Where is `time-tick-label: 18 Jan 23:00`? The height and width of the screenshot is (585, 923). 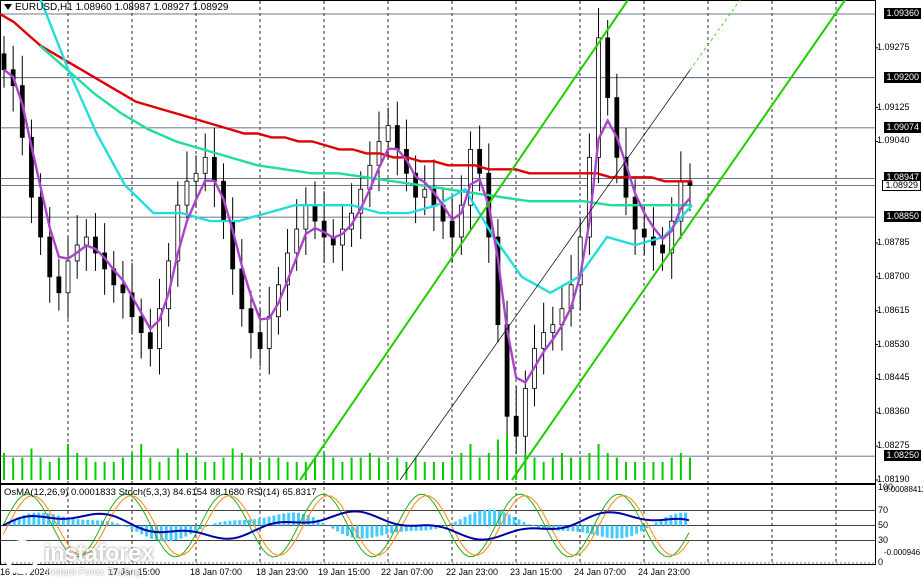 time-tick-label: 18 Jan 23:00 is located at coordinates (282, 572).